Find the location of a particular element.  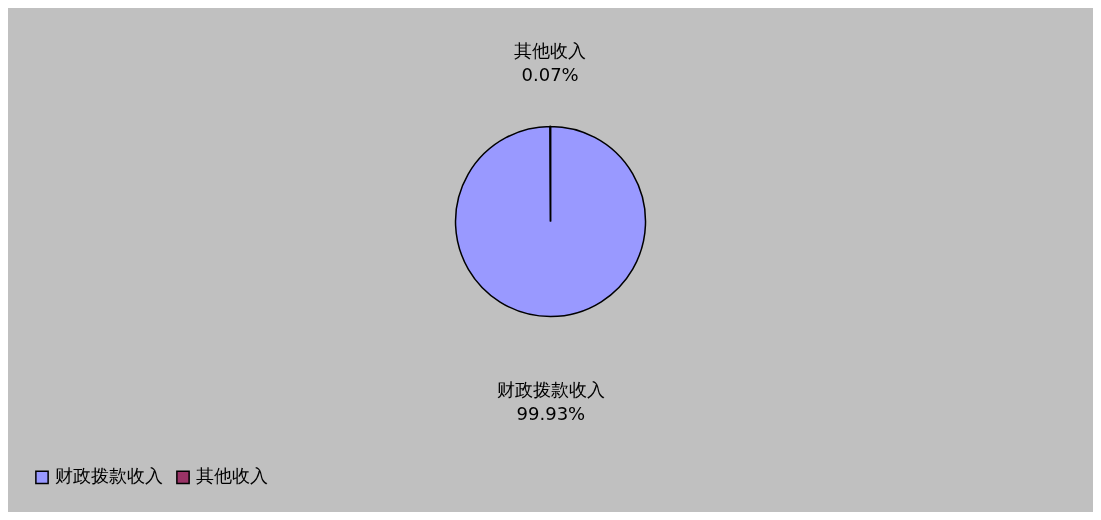

legend-label: 其他收入 is located at coordinates (232, 476).